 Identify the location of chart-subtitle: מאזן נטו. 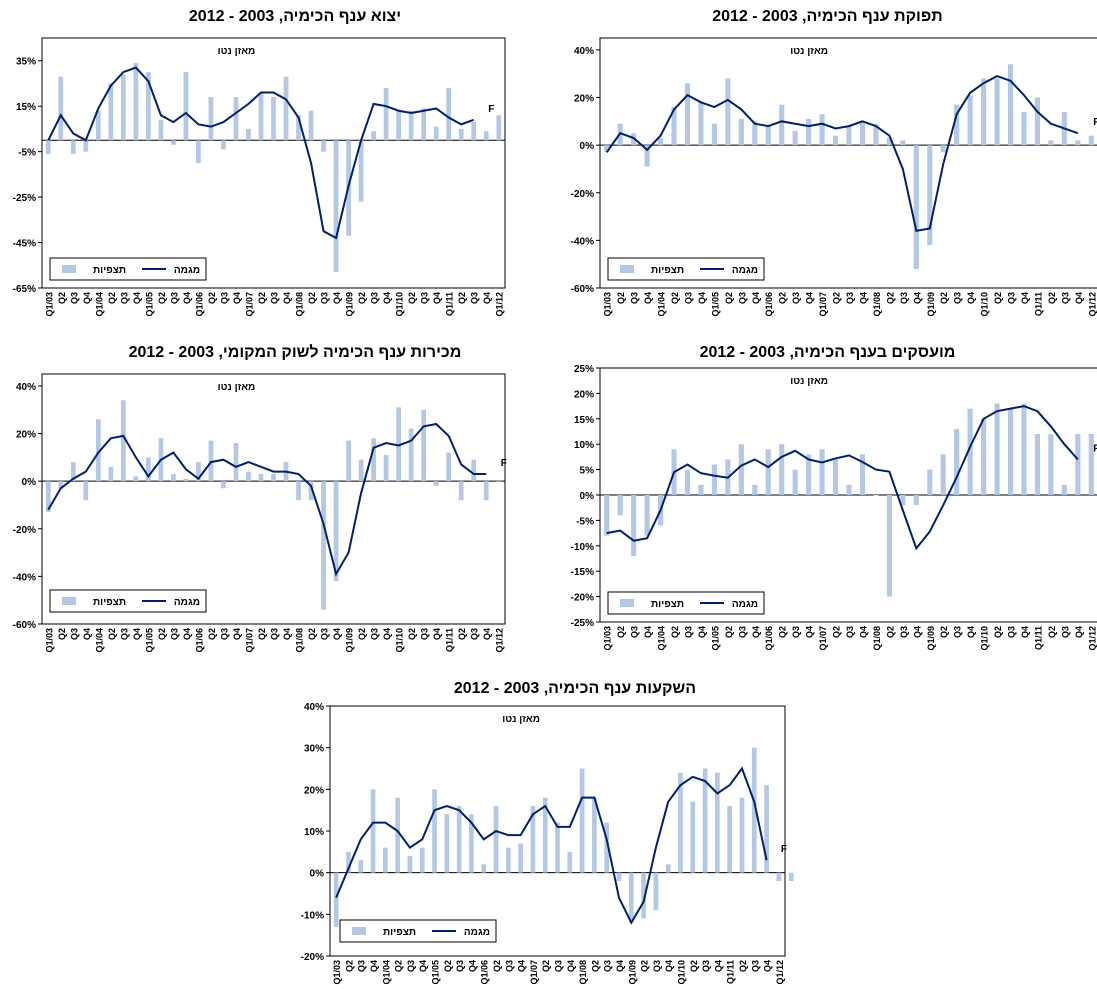
(809, 381).